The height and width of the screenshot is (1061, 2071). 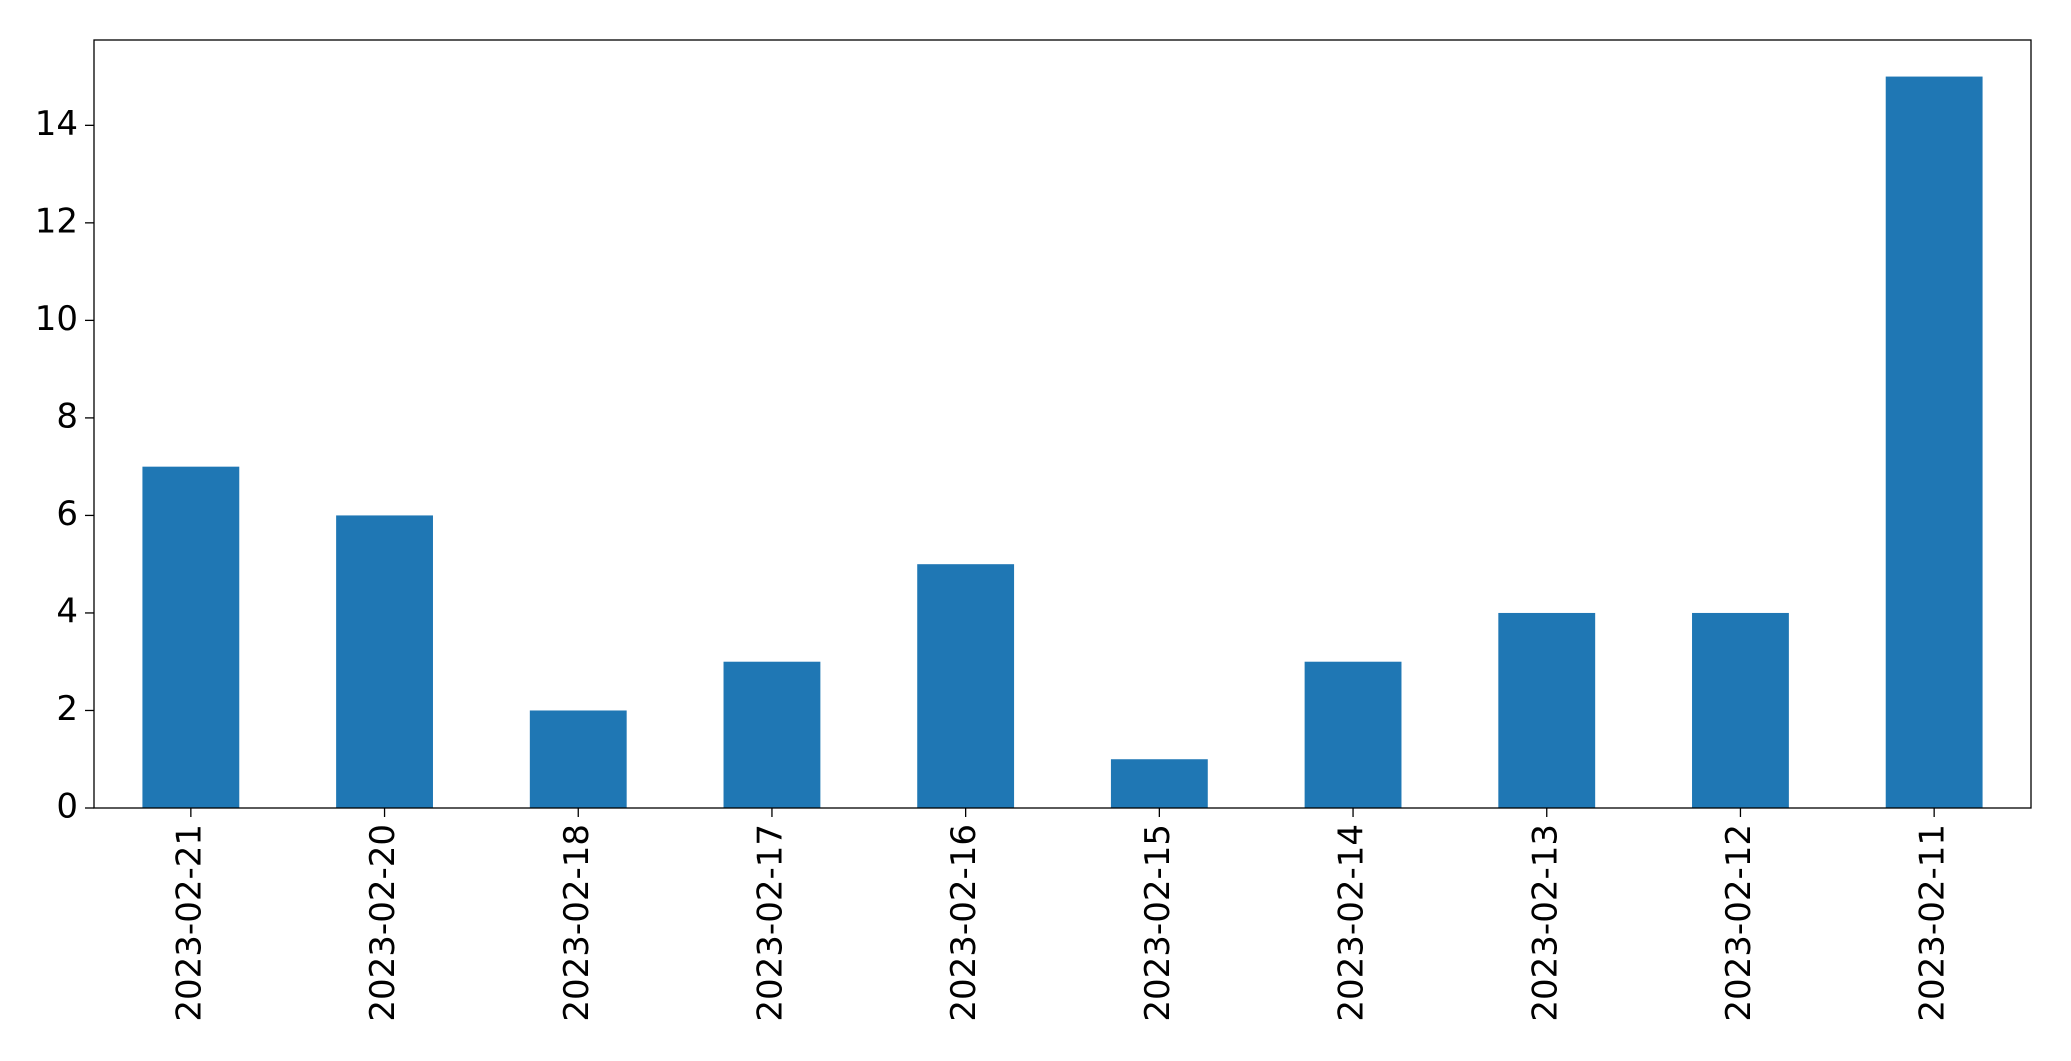 I want to click on x-tick-label: 2023-02-13, so click(x=1545, y=923).